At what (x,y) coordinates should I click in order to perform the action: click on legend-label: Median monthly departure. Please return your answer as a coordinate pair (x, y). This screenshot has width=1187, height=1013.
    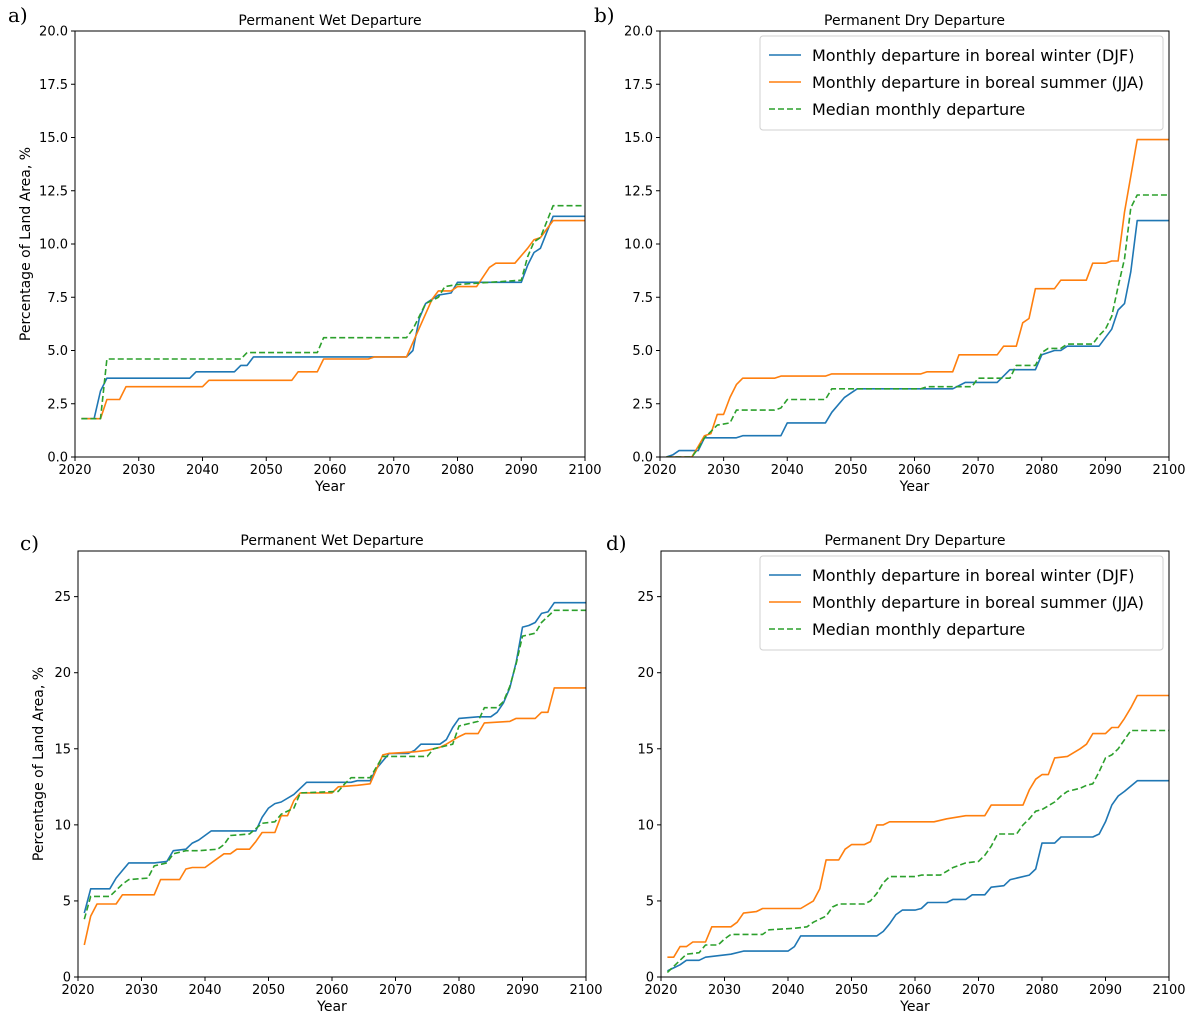
    Looking at the image, I should click on (918, 629).